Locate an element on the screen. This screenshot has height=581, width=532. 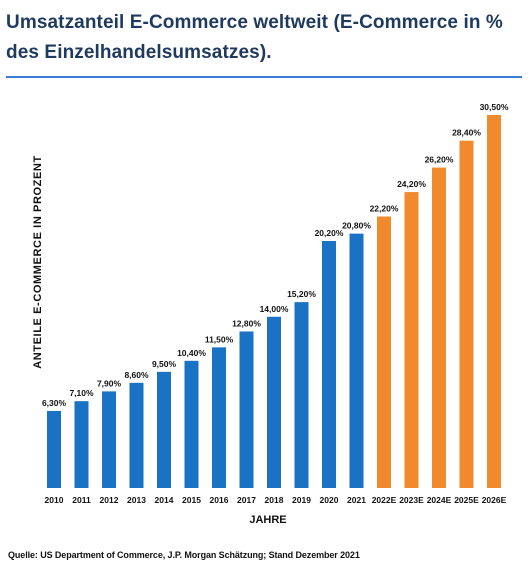
bar-2012 is located at coordinates (109, 439).